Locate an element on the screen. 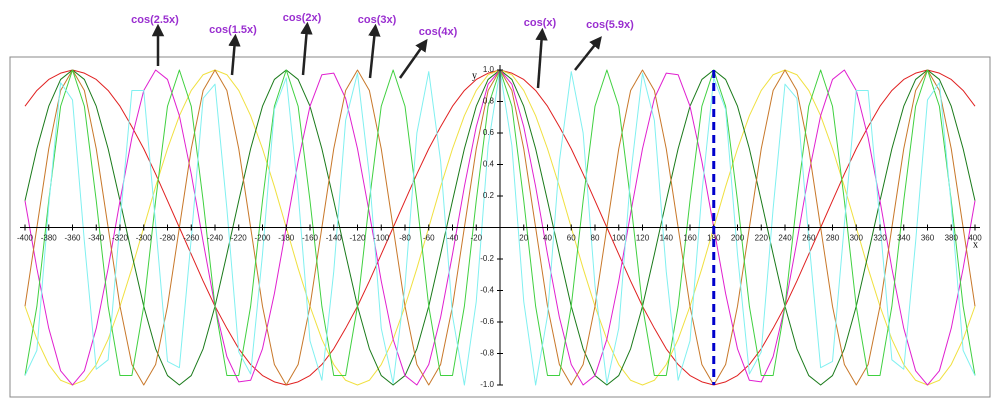 This screenshot has height=409, width=1000. x-tick-label: 40 is located at coordinates (547, 238).